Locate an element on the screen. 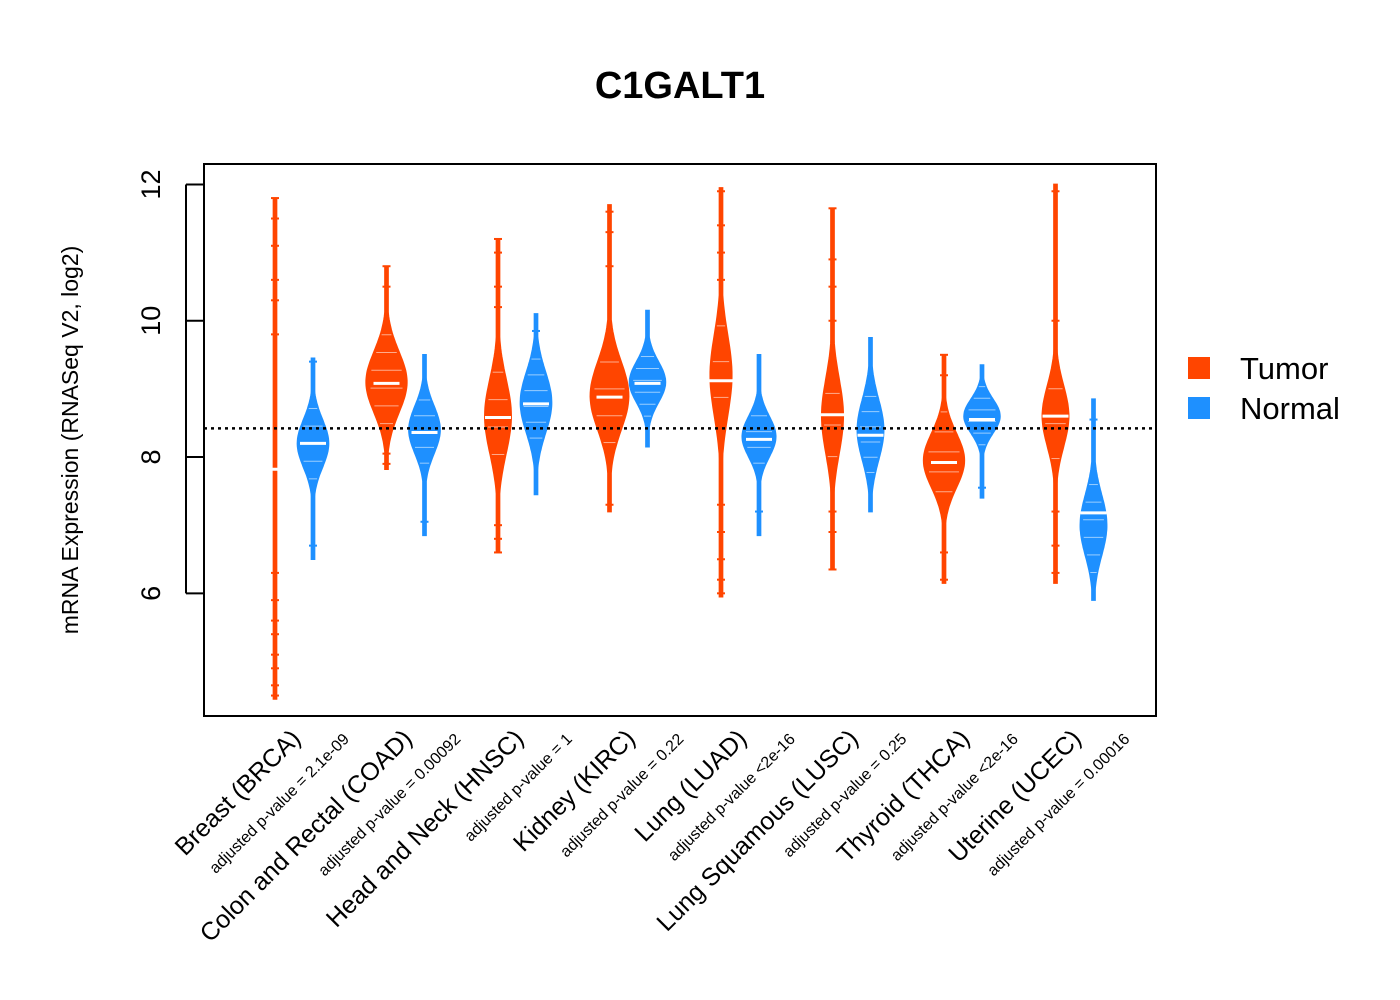 This screenshot has width=1400, height=1000. category-label: Head and Neck (HNSC) is located at coordinates (425, 828).